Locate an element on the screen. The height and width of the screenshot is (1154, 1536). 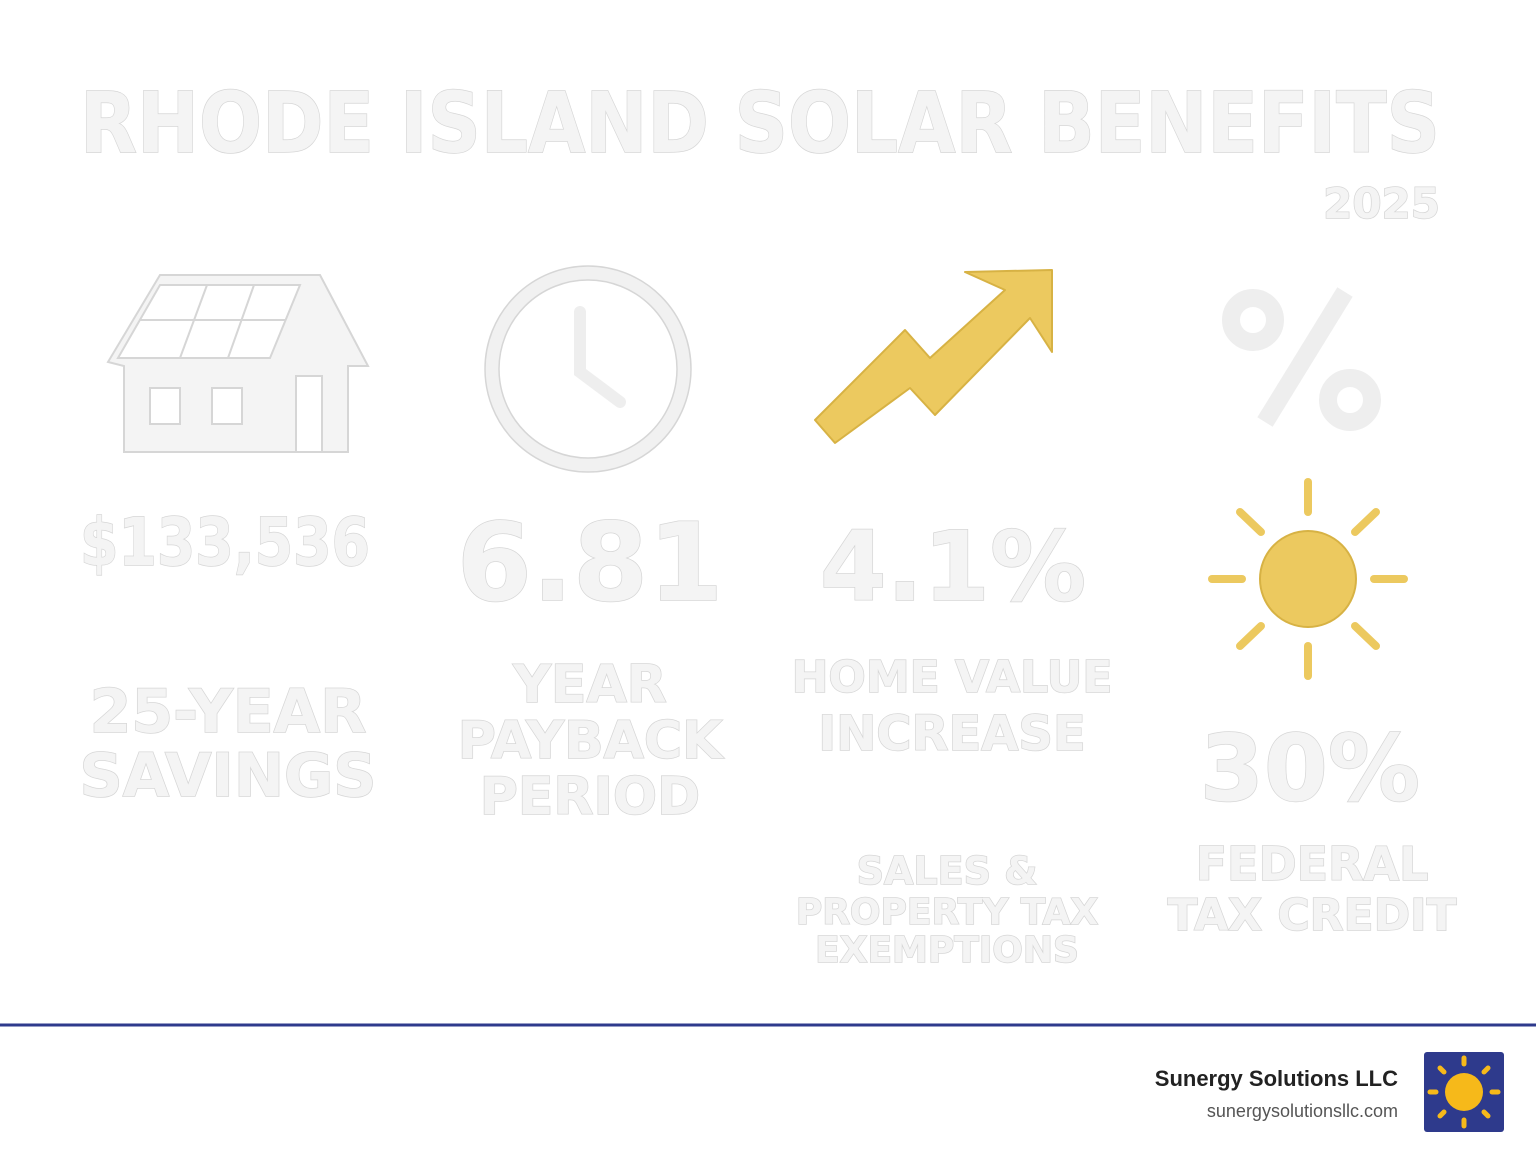
clock-icon is located at coordinates (588, 369).